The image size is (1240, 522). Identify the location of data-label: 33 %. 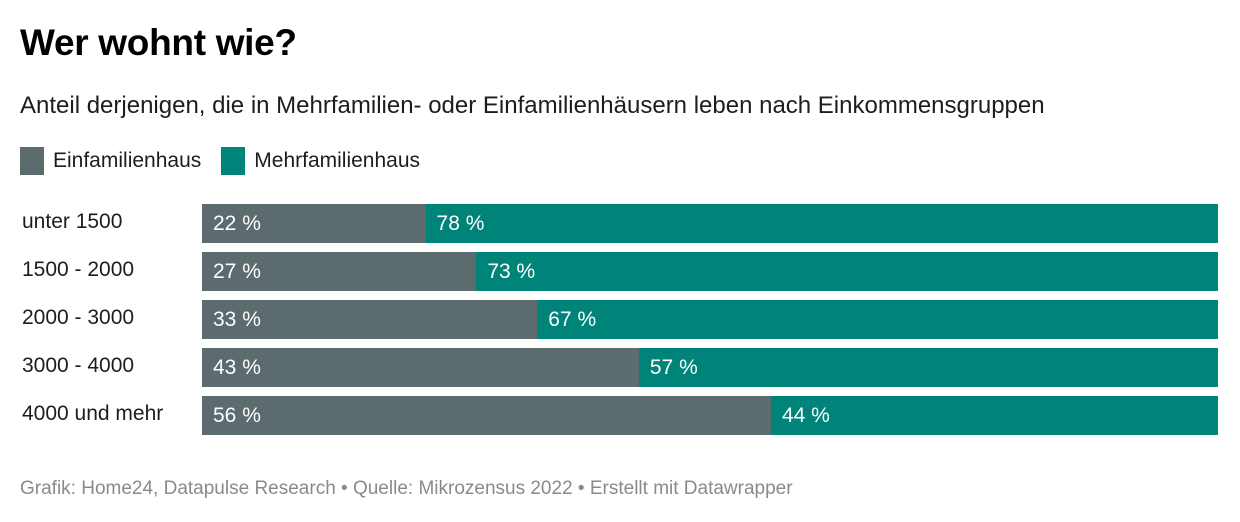
(237, 319).